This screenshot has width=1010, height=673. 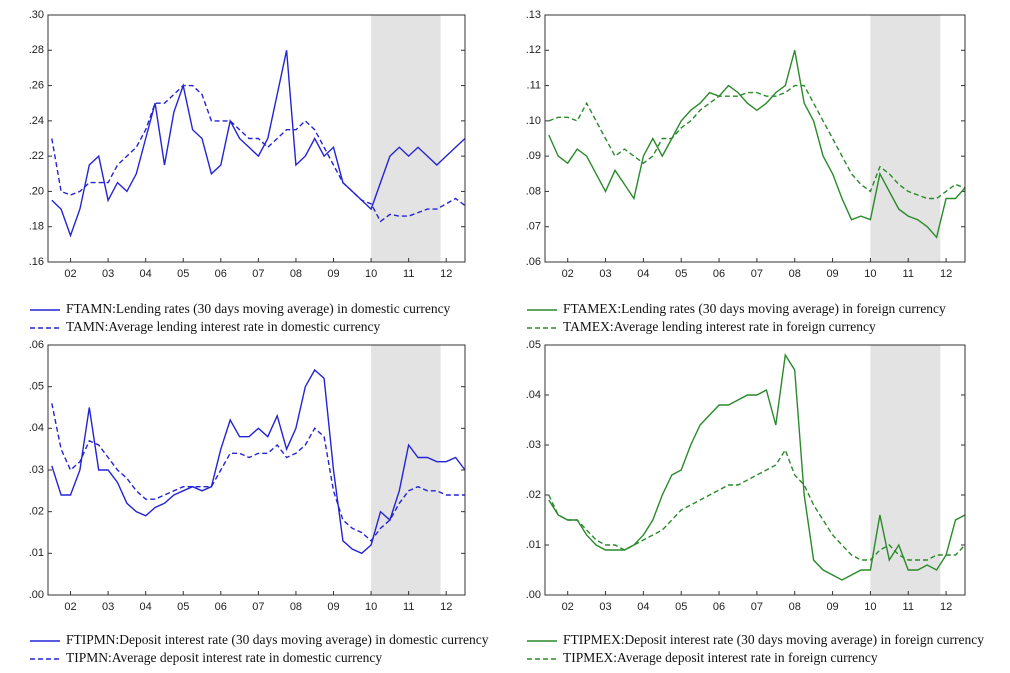 What do you see at coordinates (36, 50) in the screenshot?
I see `y-tick-label: .28` at bounding box center [36, 50].